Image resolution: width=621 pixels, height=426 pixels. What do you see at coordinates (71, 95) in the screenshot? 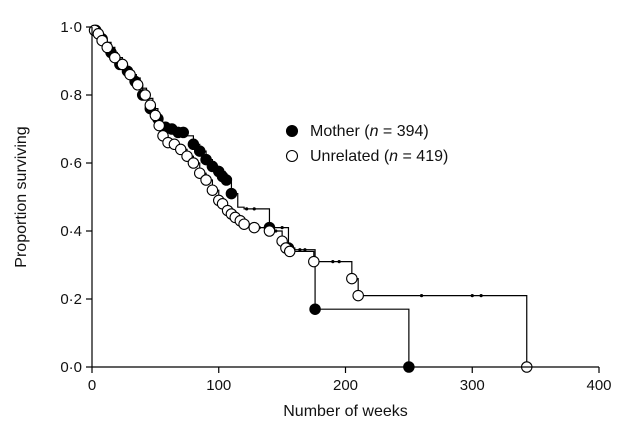
I see `y-tick-label: 0·8` at bounding box center [71, 95].